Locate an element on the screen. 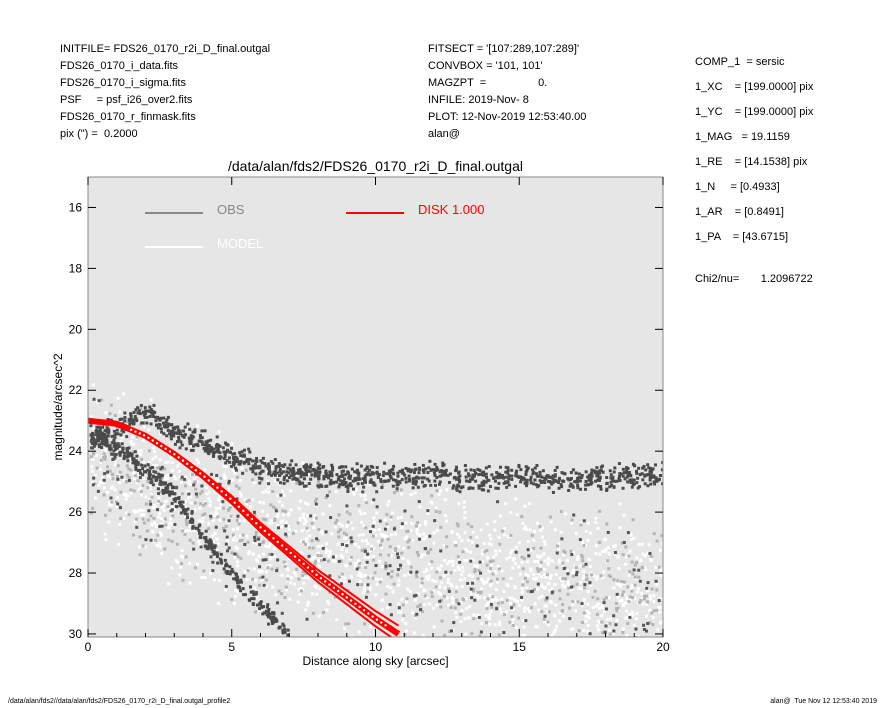  header-mid-line-3: INFILE: 2019-Nov- 8 is located at coordinates (478, 100).